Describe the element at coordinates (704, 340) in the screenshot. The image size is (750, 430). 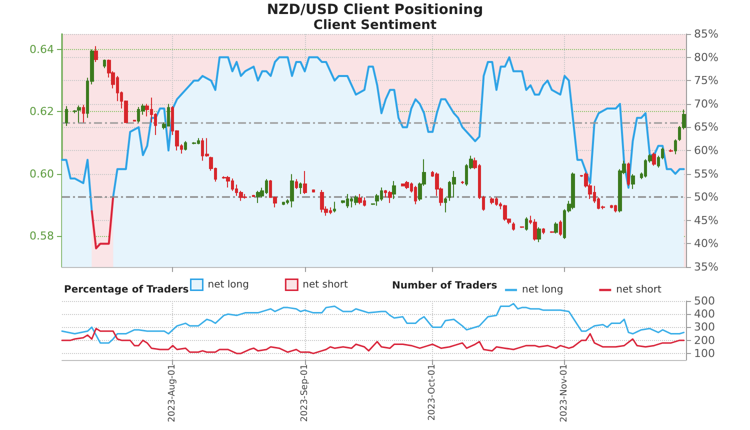
I see `y2-tick-label: 200` at that location.